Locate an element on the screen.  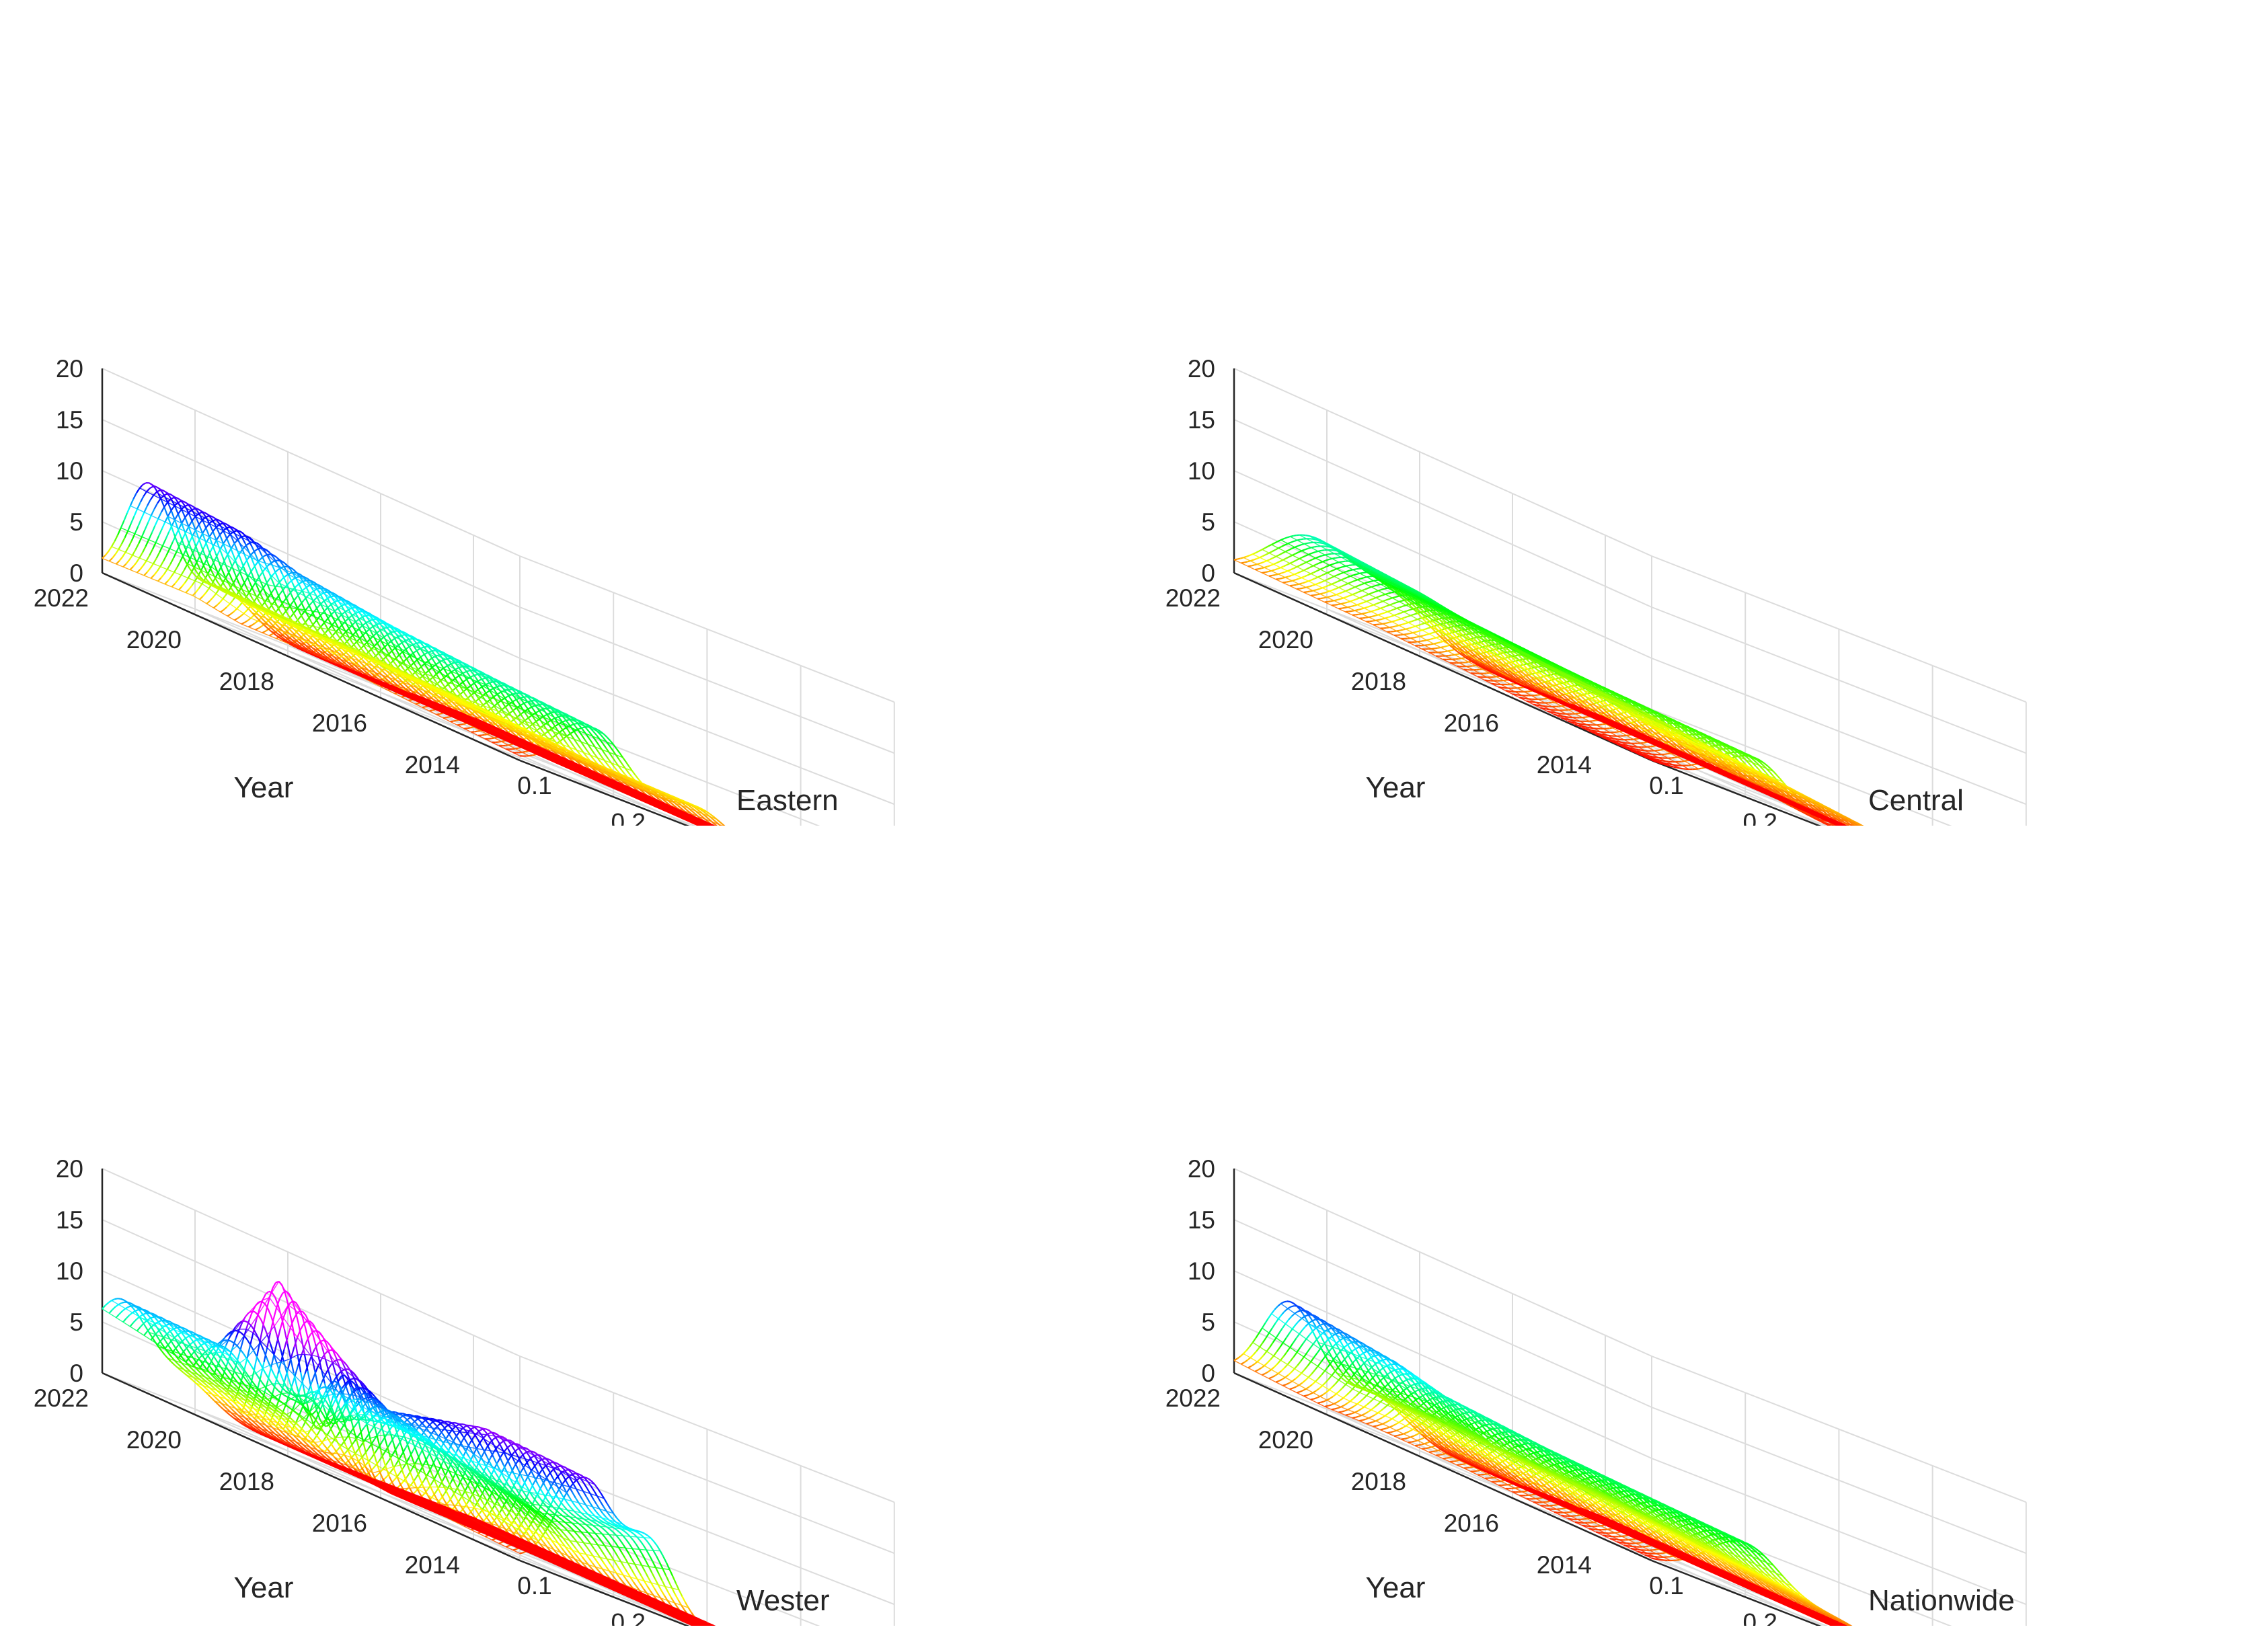
axis-lines is located at coordinates (395, 597).